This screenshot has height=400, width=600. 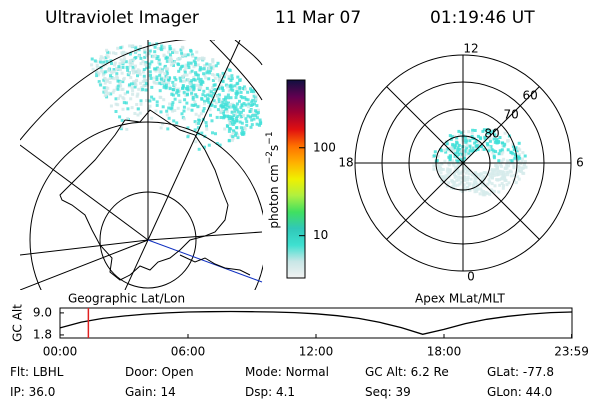 I want to click on x-tick-label: 12:00, so click(x=316, y=352).